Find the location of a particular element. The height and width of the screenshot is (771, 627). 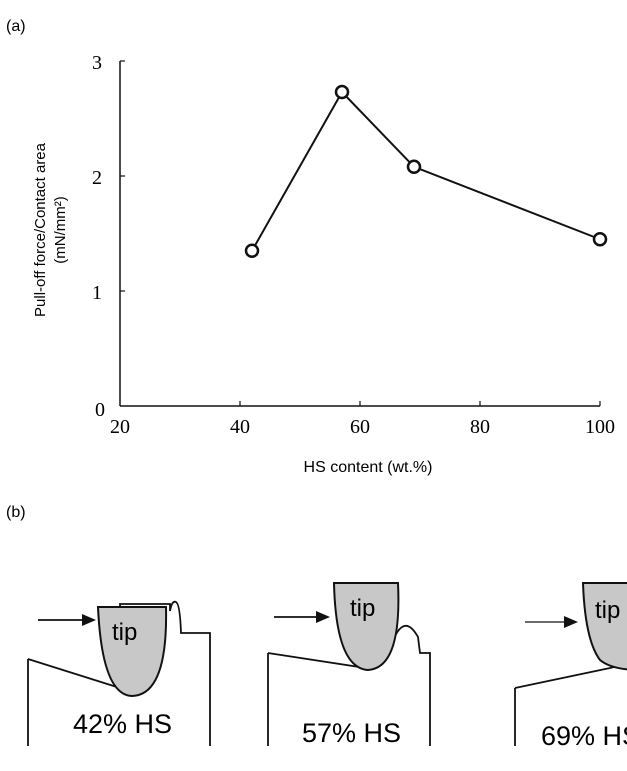

y-tick-label: 1 is located at coordinates (97, 293).